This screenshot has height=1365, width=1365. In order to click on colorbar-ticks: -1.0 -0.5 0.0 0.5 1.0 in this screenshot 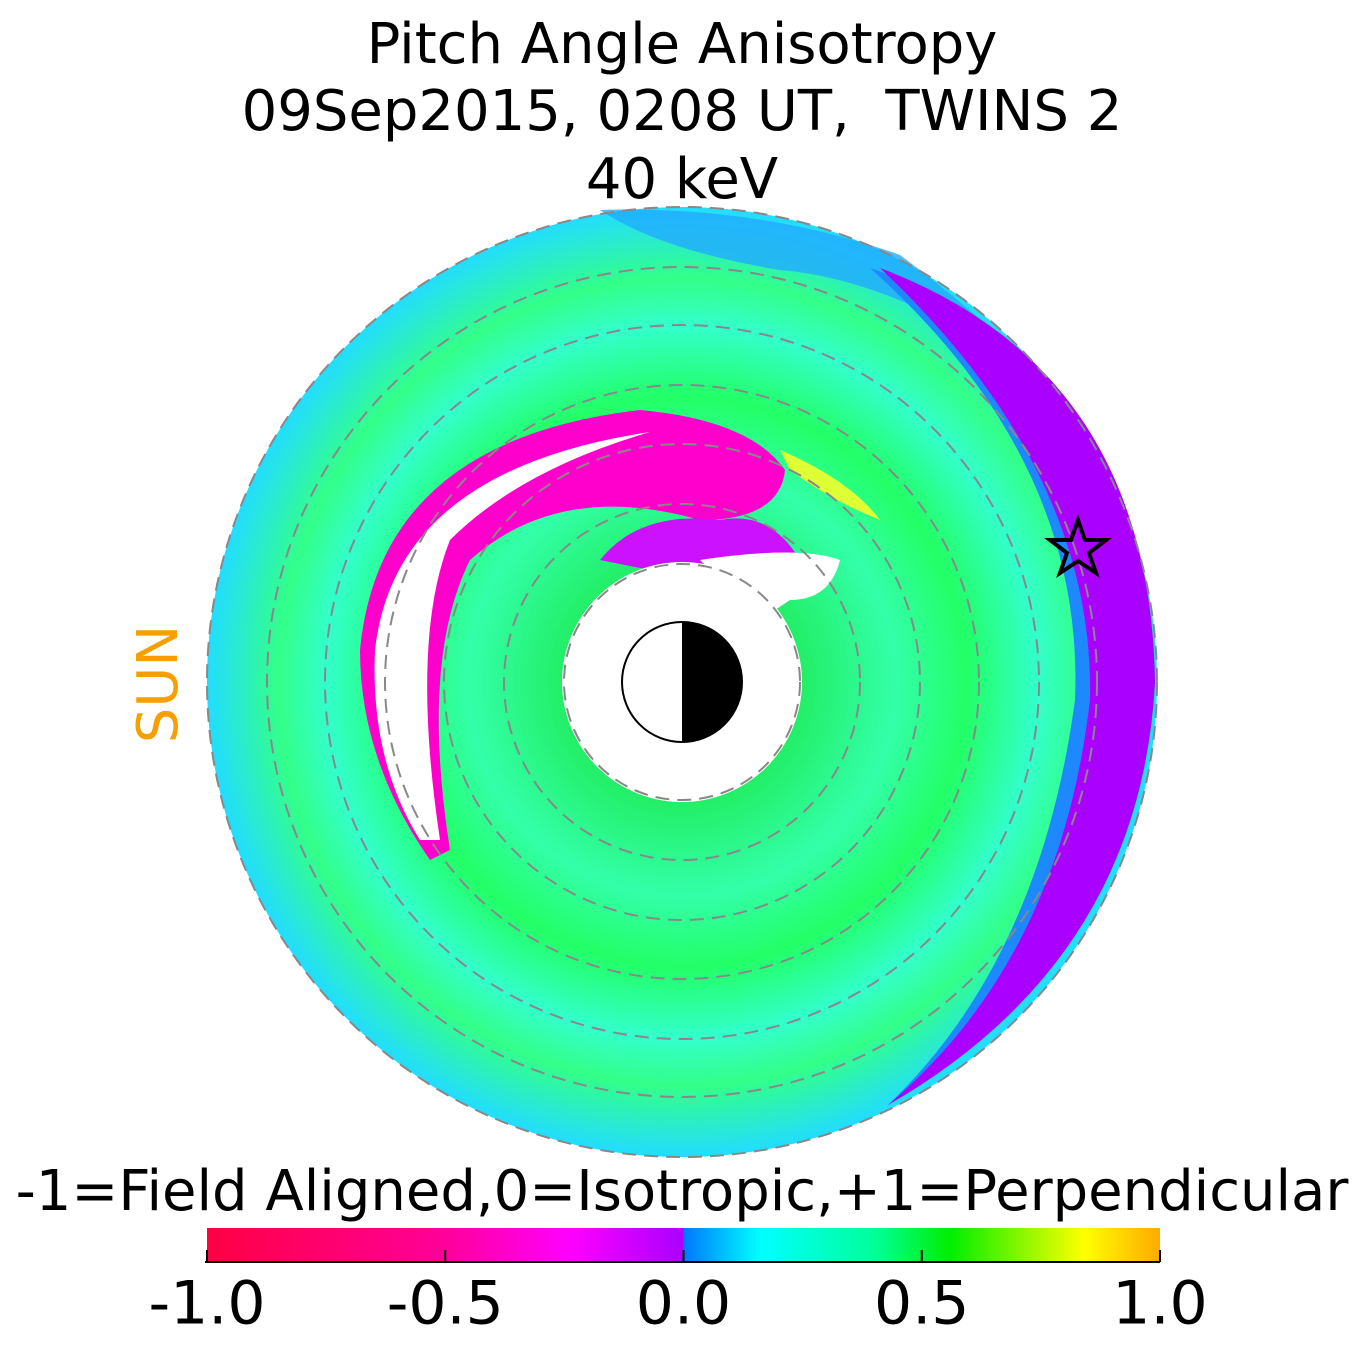, I will do `click(678, 1294)`.